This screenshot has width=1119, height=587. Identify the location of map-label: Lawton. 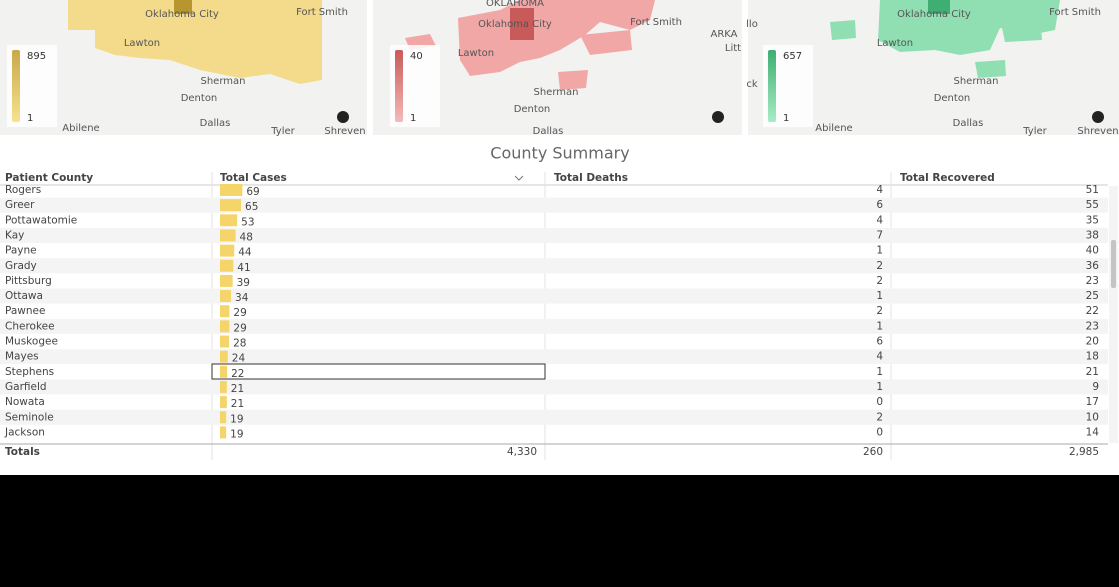
(895, 43).